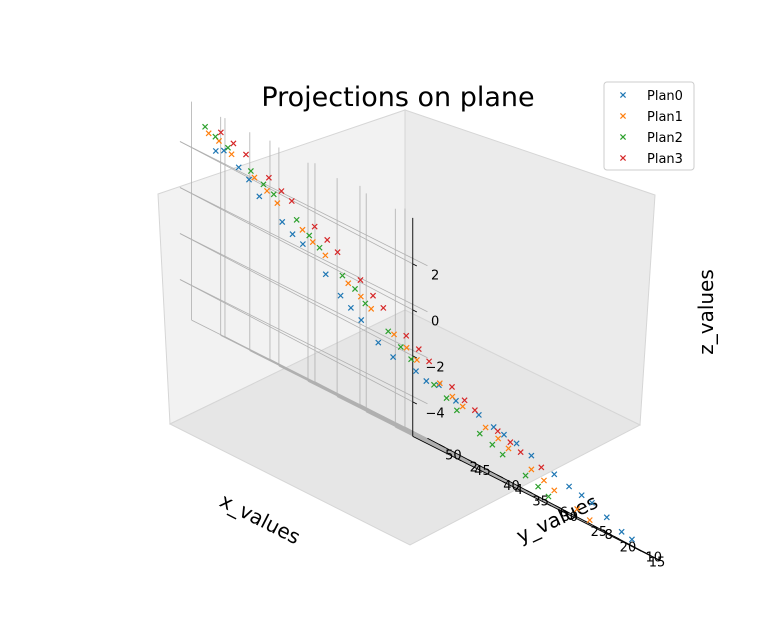 Image resolution: width=777 pixels, height=632 pixels. Describe the element at coordinates (628, 547) in the screenshot. I see `x-tick-label: 20` at that location.